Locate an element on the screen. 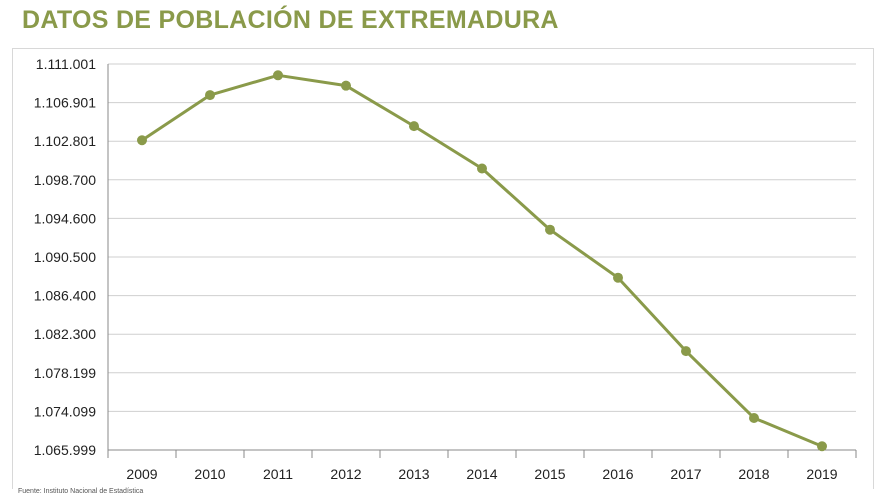 Image resolution: width=880 pixels, height=495 pixels. x-tick-label: 2019 is located at coordinates (821, 474).